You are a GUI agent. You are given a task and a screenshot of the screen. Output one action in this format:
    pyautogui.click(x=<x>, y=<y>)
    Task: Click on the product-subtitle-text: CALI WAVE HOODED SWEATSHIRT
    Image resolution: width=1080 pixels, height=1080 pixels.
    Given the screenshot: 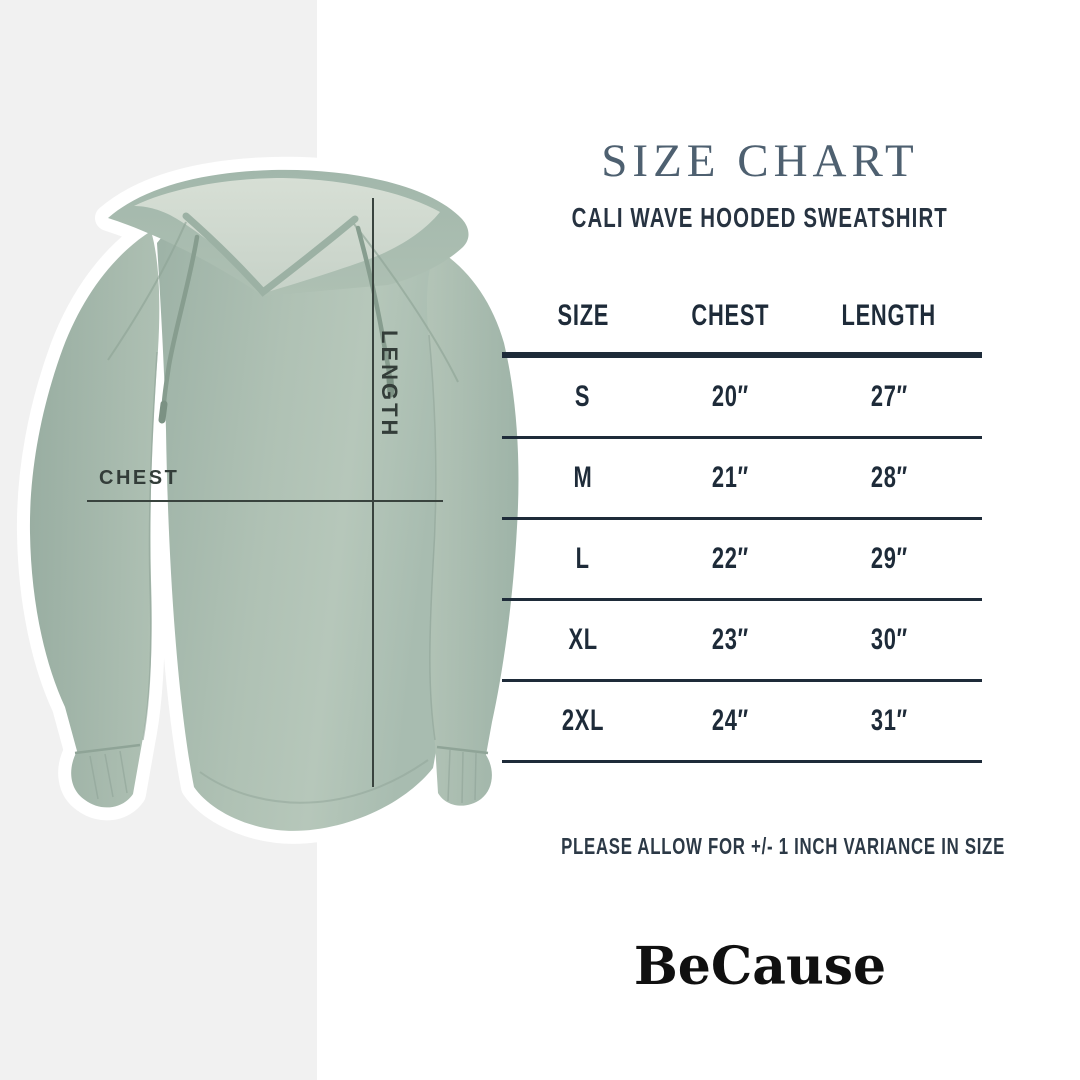 What is the action you would take?
    pyautogui.click(x=760, y=217)
    